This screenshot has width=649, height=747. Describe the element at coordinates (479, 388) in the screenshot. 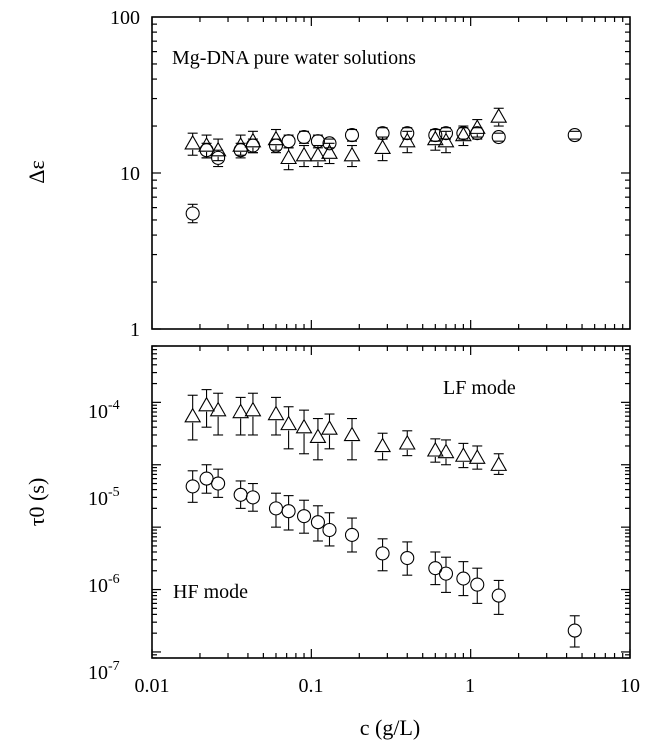

I see `lf-mode-annotation: LF mode` at that location.